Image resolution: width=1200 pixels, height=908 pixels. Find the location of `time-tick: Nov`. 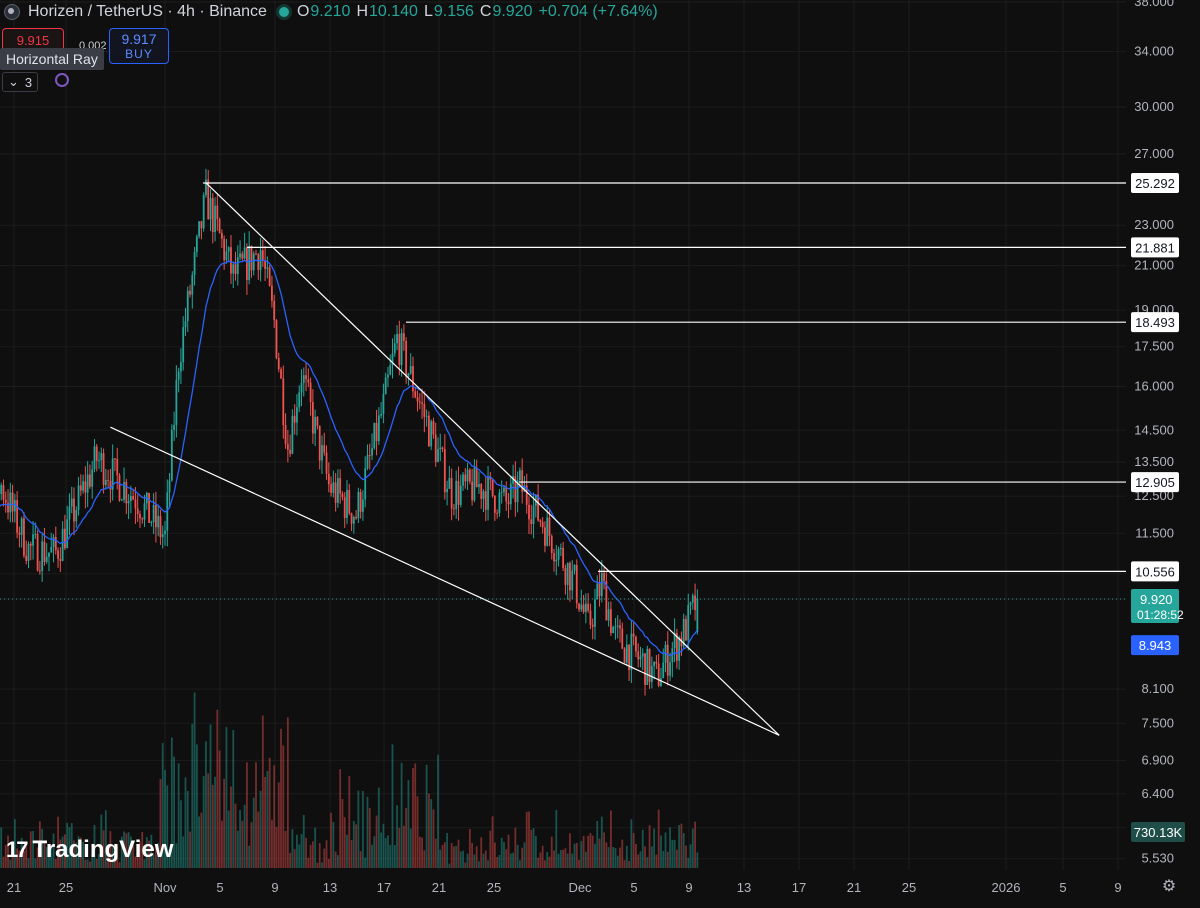

time-tick: Nov is located at coordinates (165, 887).